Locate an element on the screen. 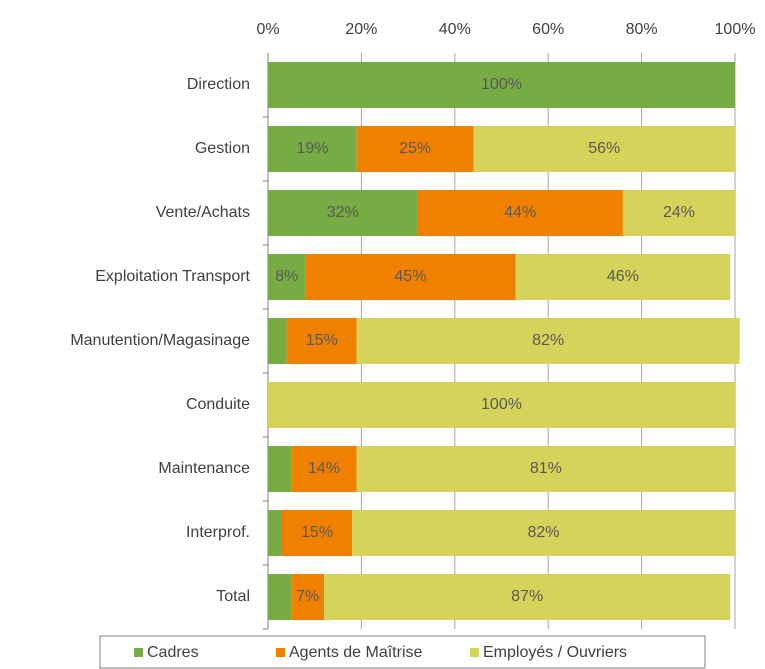 This screenshot has height=669, width=765. data-label: 19% is located at coordinates (312, 148).